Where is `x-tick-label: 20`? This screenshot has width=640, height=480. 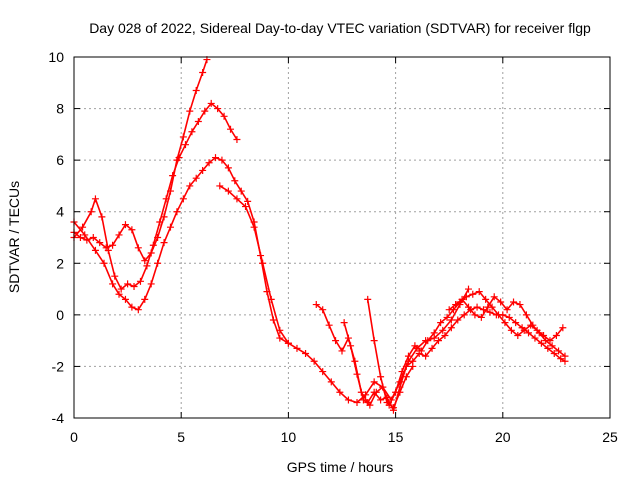
x-tick-label: 20 is located at coordinates (503, 437).